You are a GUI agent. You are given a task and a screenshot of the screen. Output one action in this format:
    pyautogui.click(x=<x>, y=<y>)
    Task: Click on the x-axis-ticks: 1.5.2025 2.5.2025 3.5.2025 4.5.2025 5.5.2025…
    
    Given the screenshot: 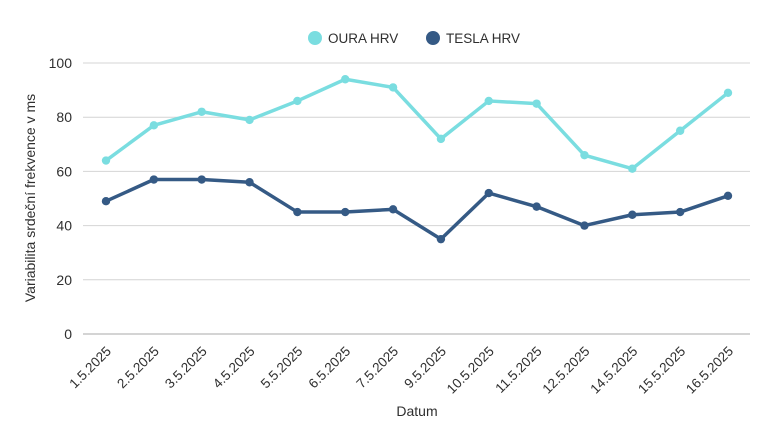 What is the action you would take?
    pyautogui.click(x=401, y=370)
    